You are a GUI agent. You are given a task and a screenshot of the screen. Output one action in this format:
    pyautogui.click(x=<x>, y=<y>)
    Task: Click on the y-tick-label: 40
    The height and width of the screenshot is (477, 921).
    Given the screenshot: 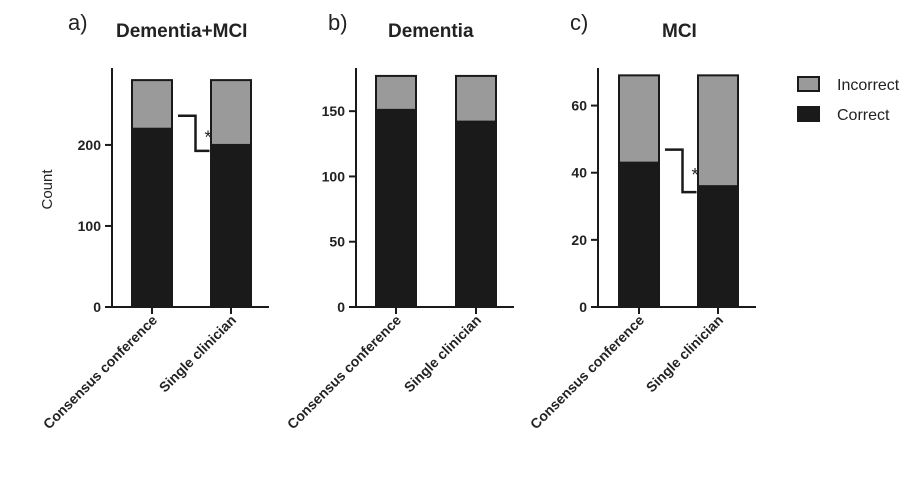 What is the action you would take?
    pyautogui.click(x=579, y=173)
    